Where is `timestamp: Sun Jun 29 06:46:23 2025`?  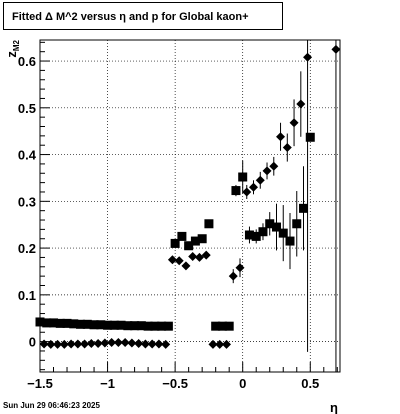 timestamp: Sun Jun 29 06:46:23 2025 is located at coordinates (51, 405).